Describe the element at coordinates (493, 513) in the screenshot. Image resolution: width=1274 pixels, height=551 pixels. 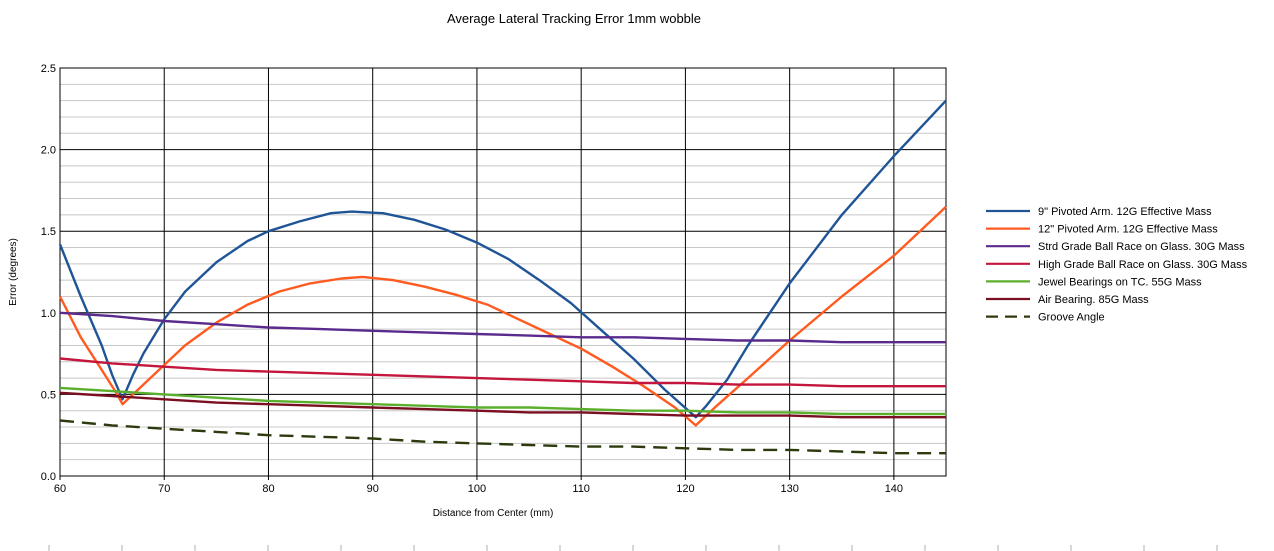
I see `x-axis-label: Distance from Center (mm)` at that location.